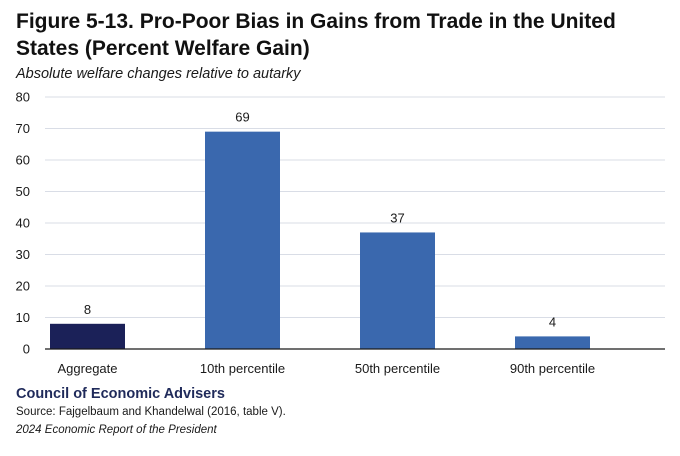  I want to click on footer-organization: Council of Economic Advisers, so click(120, 394).